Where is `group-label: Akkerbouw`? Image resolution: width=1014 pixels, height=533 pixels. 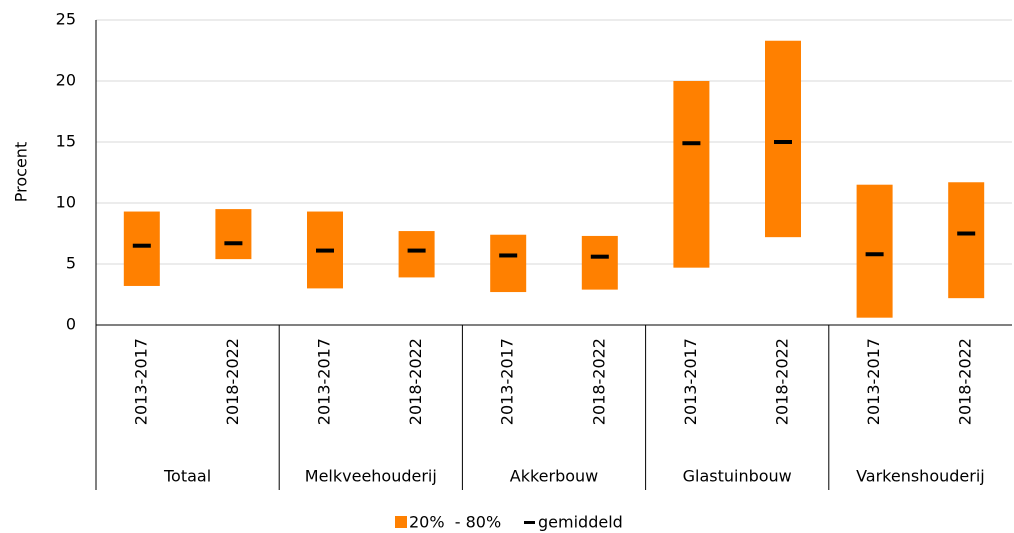 group-label: Akkerbouw is located at coordinates (554, 476).